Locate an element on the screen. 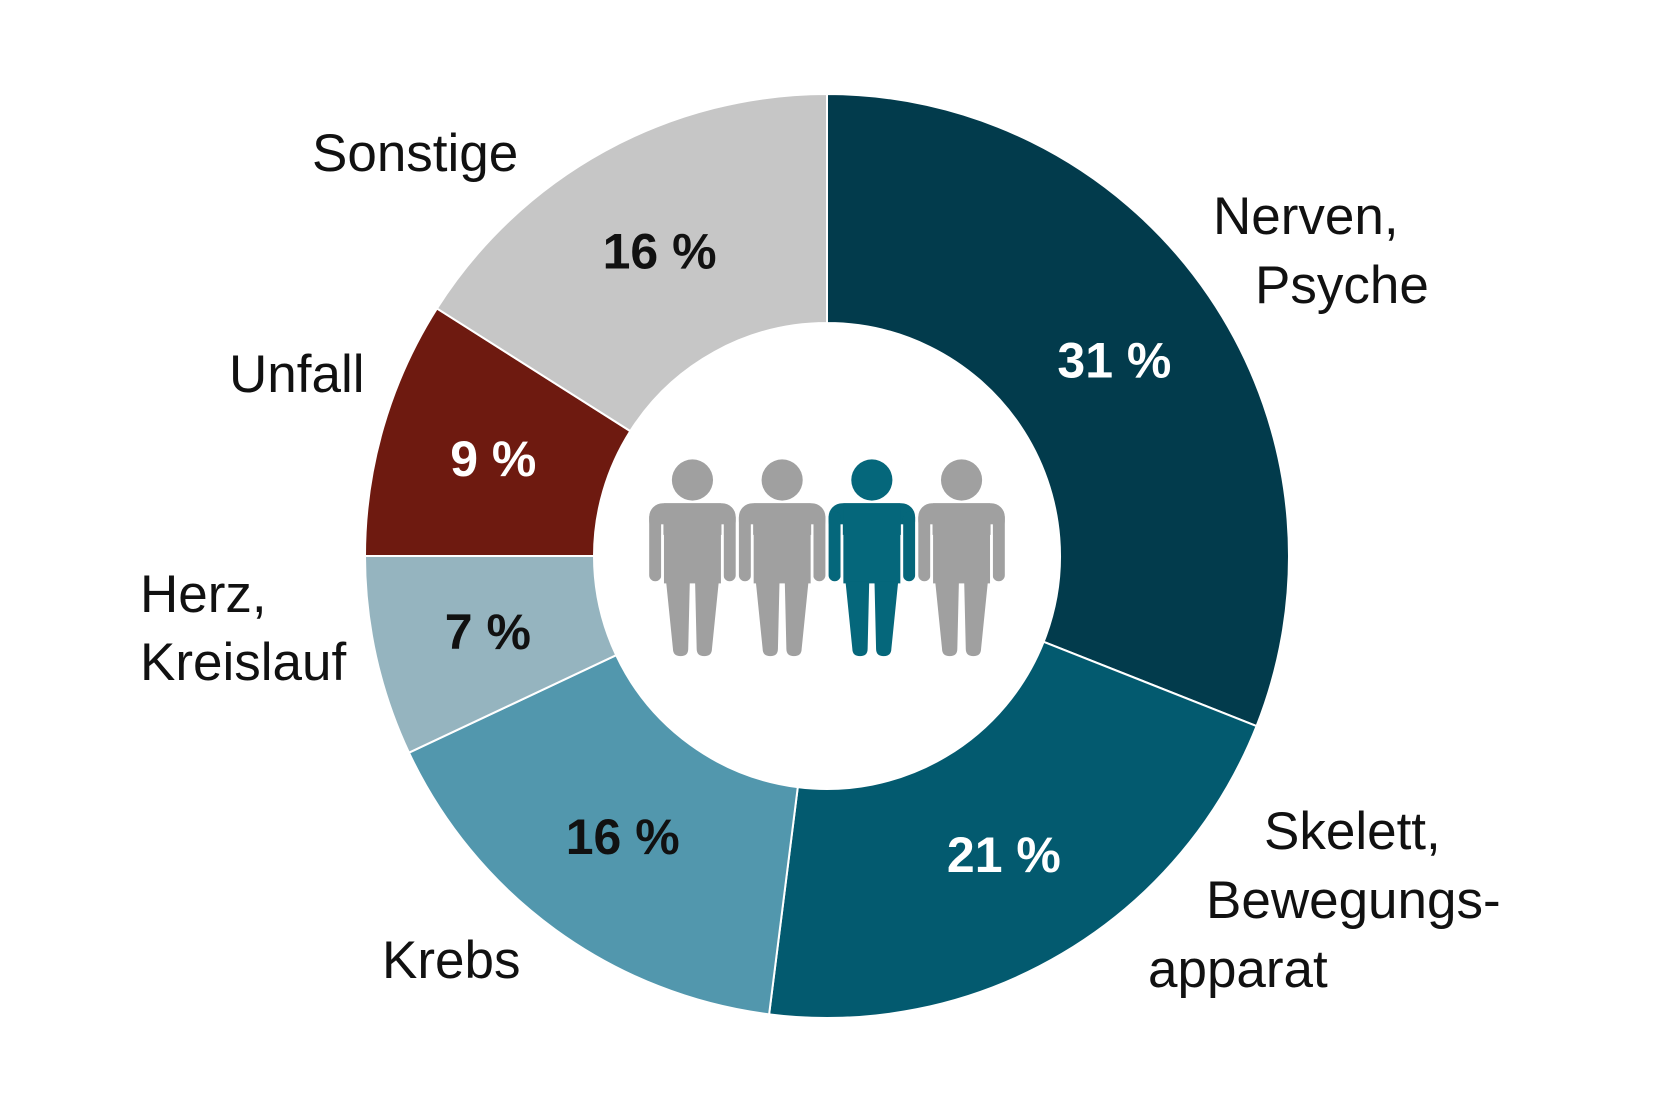  category-label-herz-kreislauf-line-1: Herz, is located at coordinates (203, 594).